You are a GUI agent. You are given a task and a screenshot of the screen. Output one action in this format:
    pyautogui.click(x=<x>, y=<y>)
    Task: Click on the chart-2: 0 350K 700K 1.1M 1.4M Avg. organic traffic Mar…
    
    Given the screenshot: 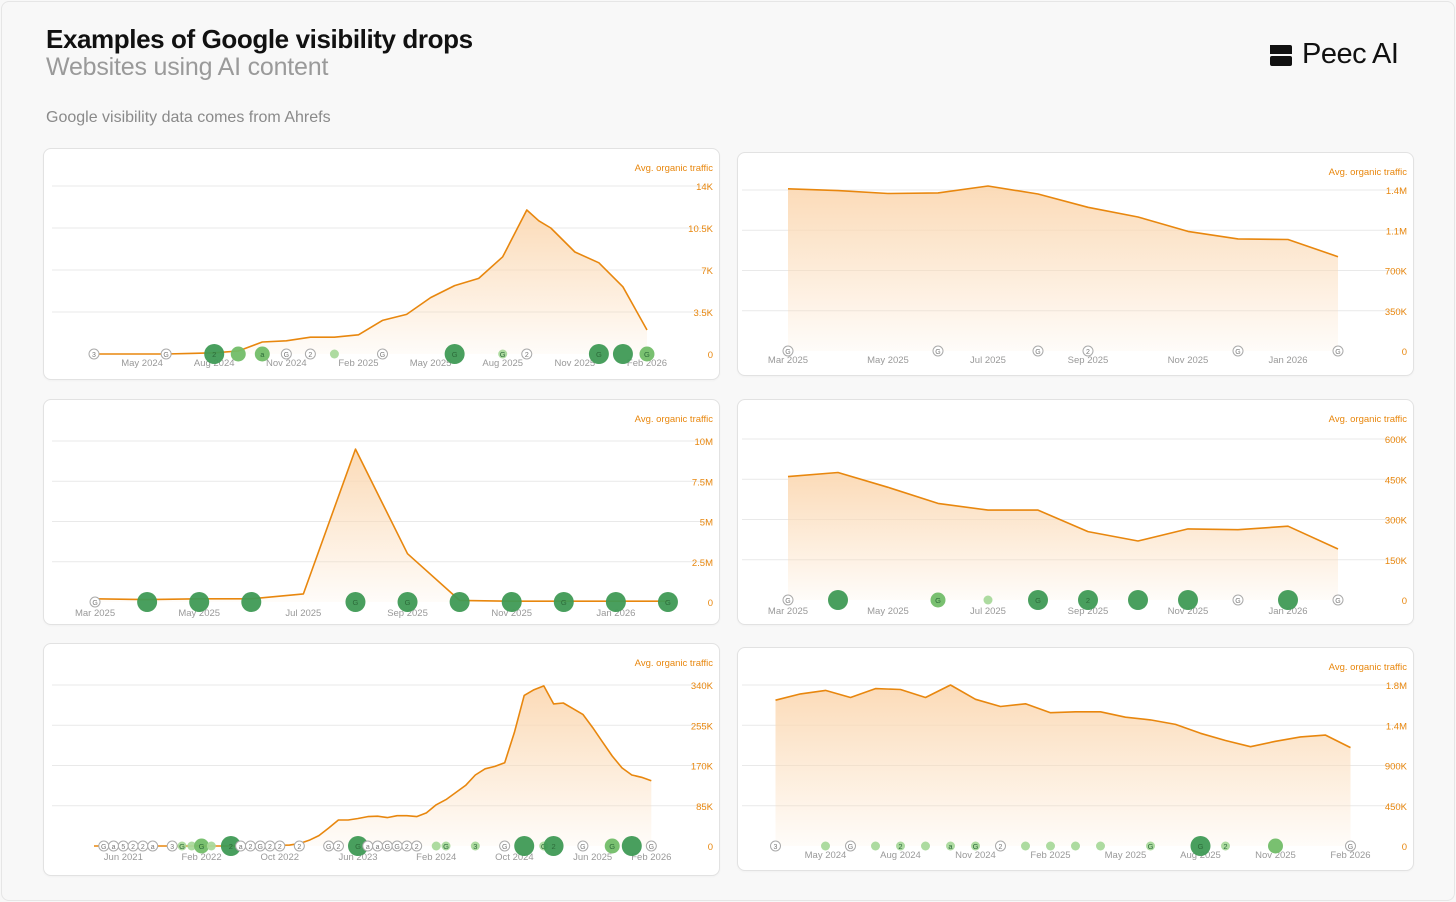 What is the action you would take?
    pyautogui.click(x=1075, y=266)
    